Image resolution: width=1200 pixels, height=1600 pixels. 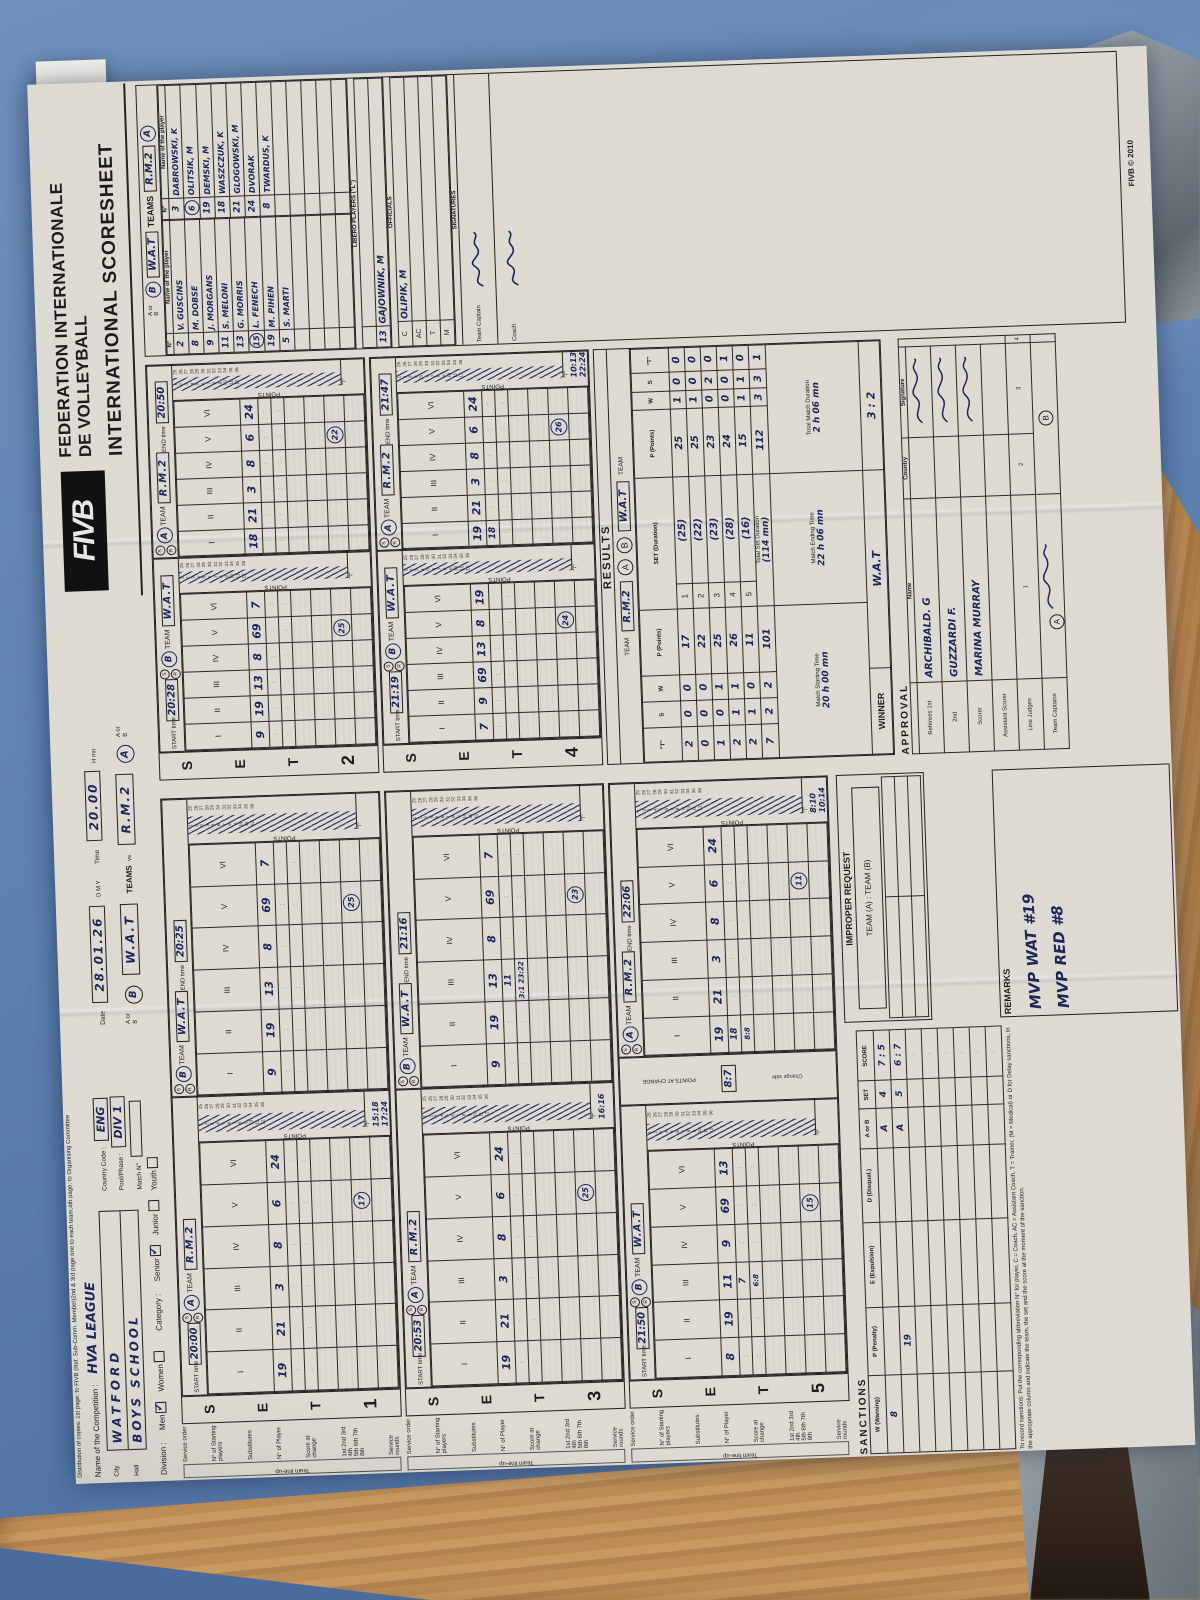 What do you see at coordinates (99, 889) in the screenshot?
I see `date-sub: D M Y` at bounding box center [99, 889].